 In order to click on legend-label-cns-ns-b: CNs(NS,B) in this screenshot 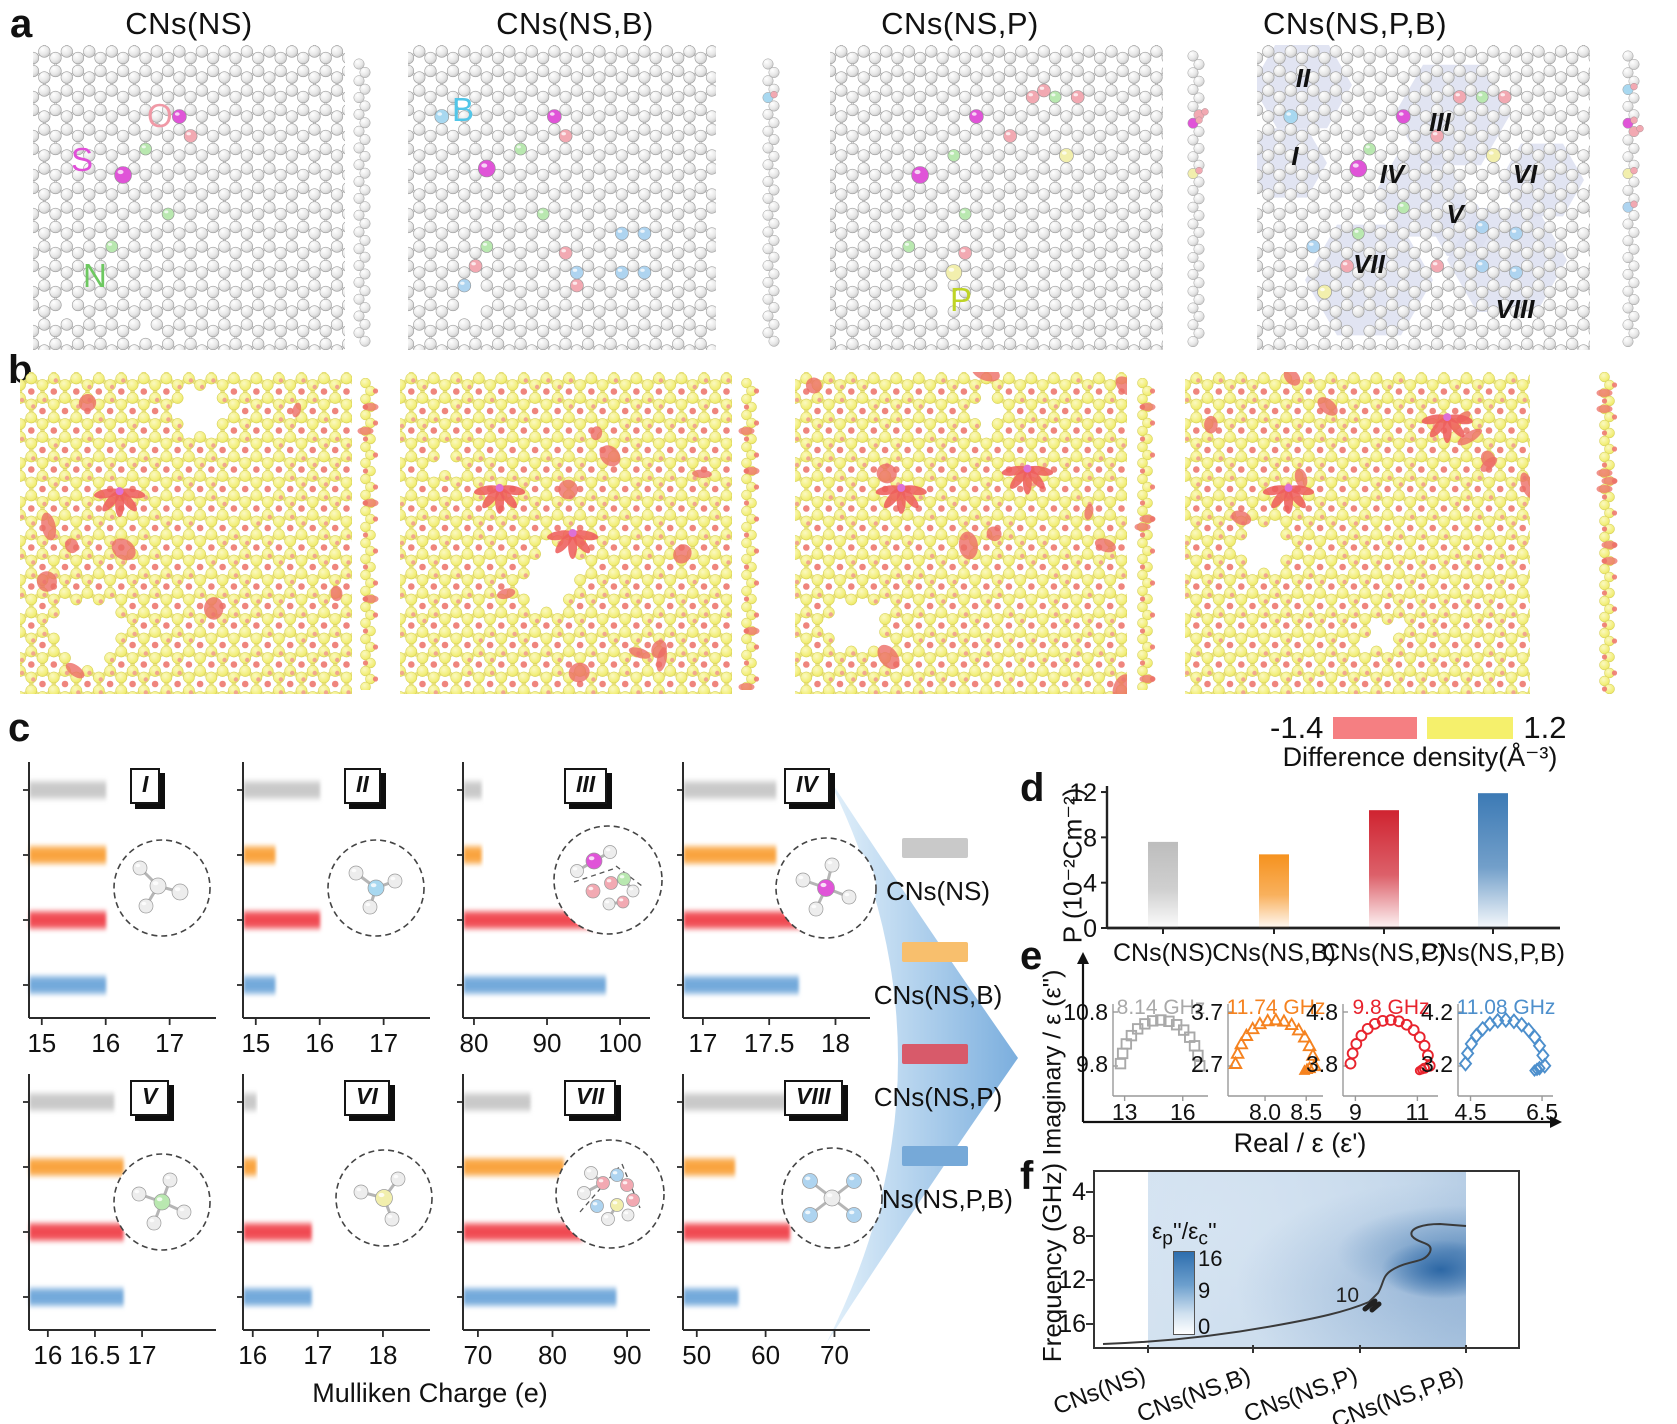, I will do `click(938, 995)`.